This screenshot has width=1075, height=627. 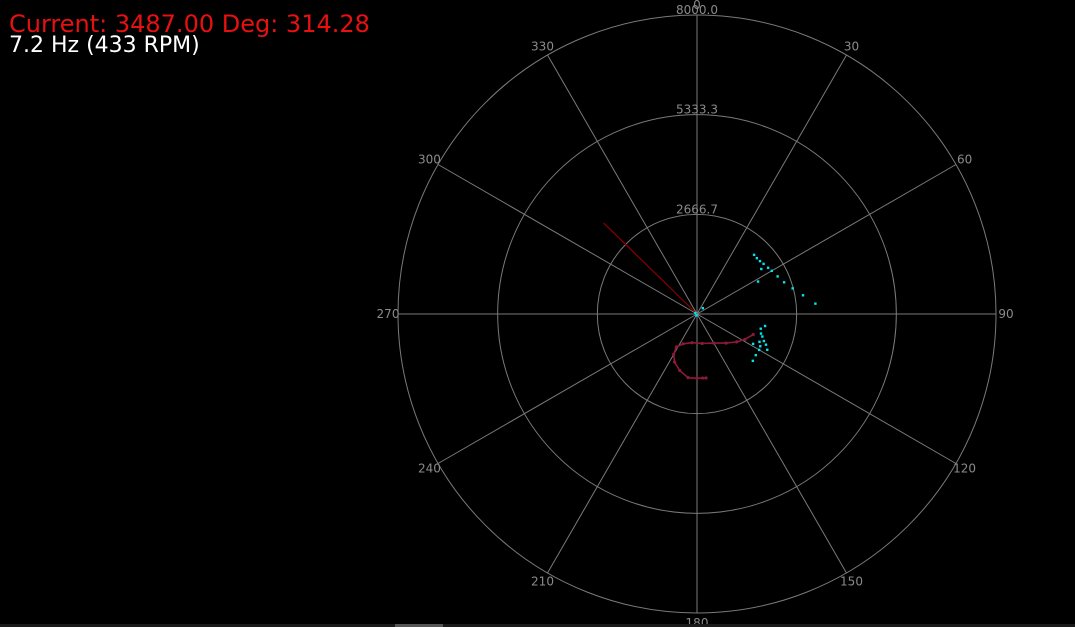 What do you see at coordinates (542, 582) in the screenshot?
I see `angle-label: 210` at bounding box center [542, 582].